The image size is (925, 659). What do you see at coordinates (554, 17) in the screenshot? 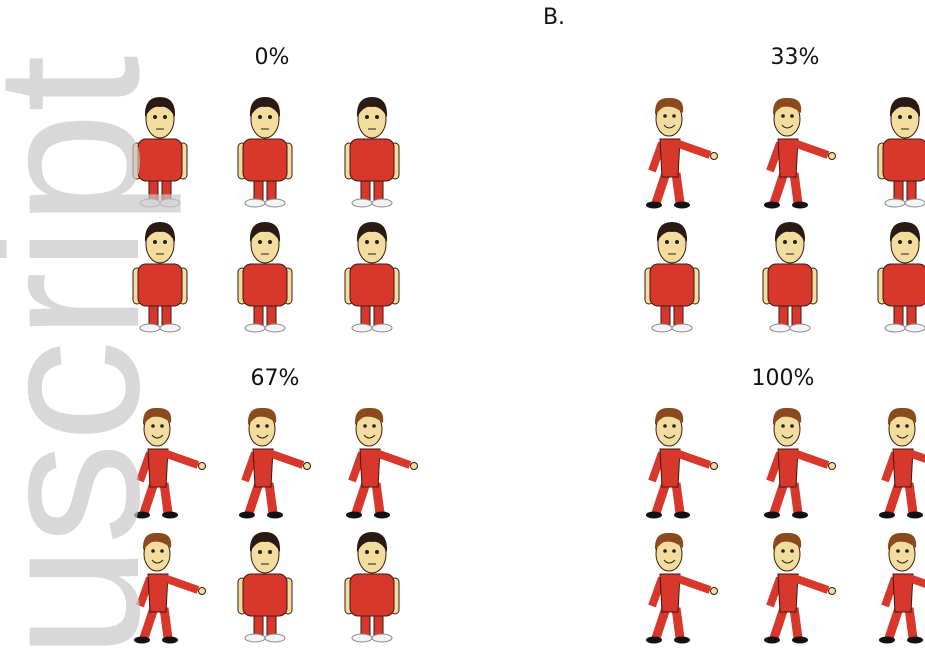
I see `panel-label: B.` at bounding box center [554, 17].